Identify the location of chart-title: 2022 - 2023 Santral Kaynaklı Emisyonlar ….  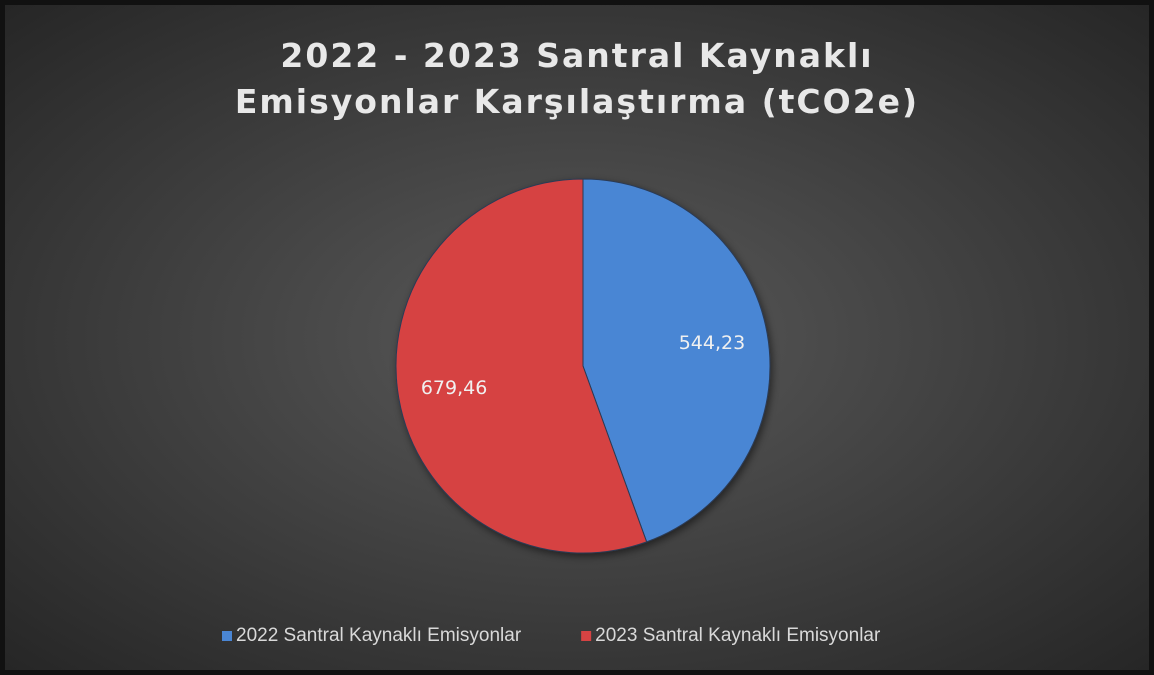
(577, 78).